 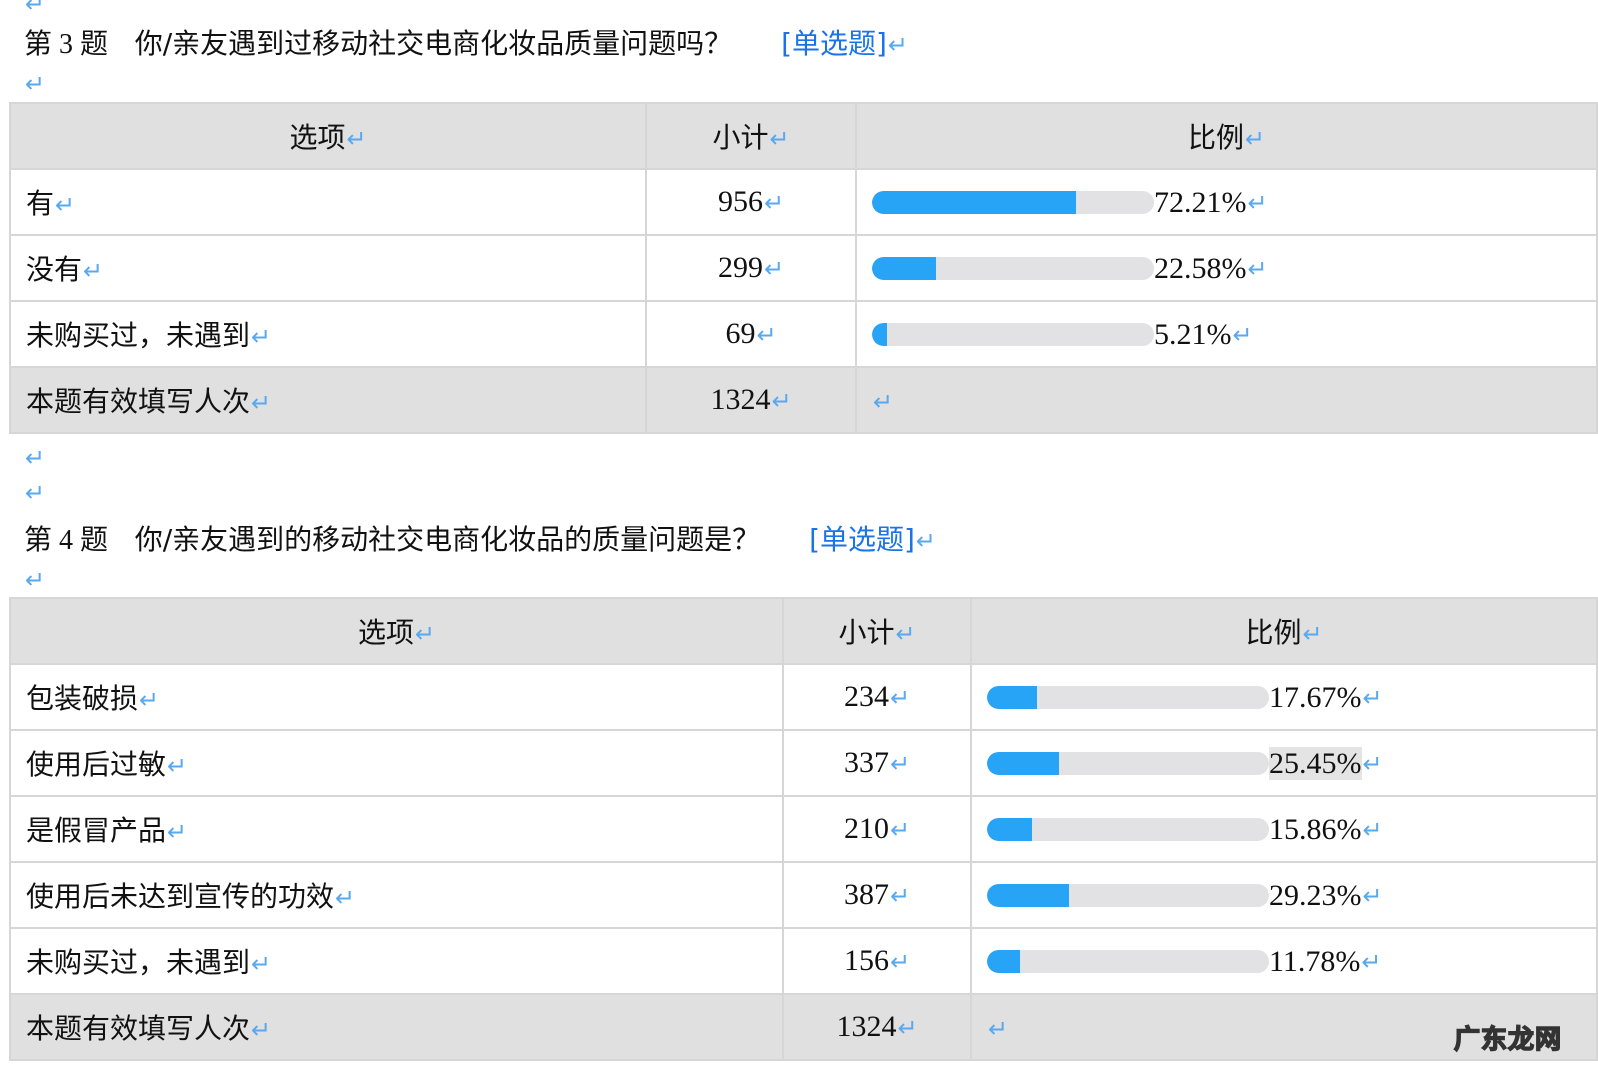 What do you see at coordinates (877, 763) in the screenshot?
I see `count-cell: 337↵` at bounding box center [877, 763].